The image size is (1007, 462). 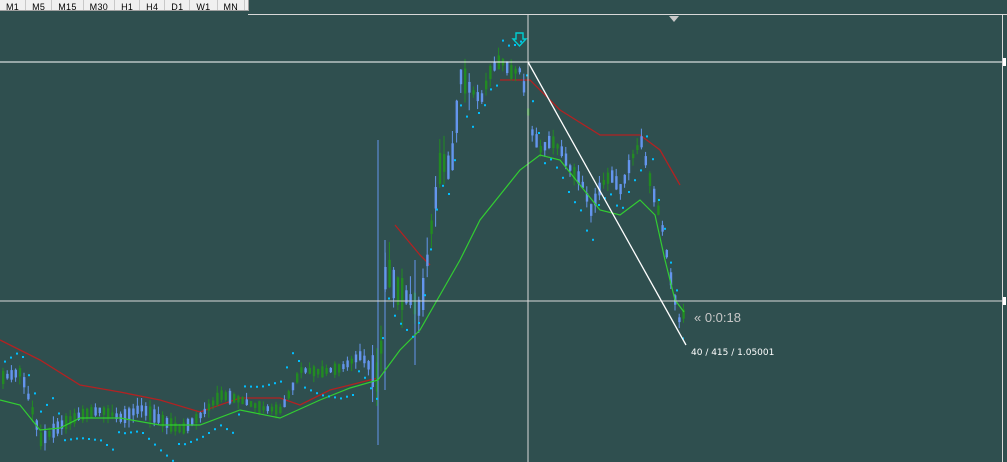 What do you see at coordinates (39, 5) in the screenshot?
I see `timeframe-button-m5: M5` at bounding box center [39, 5].